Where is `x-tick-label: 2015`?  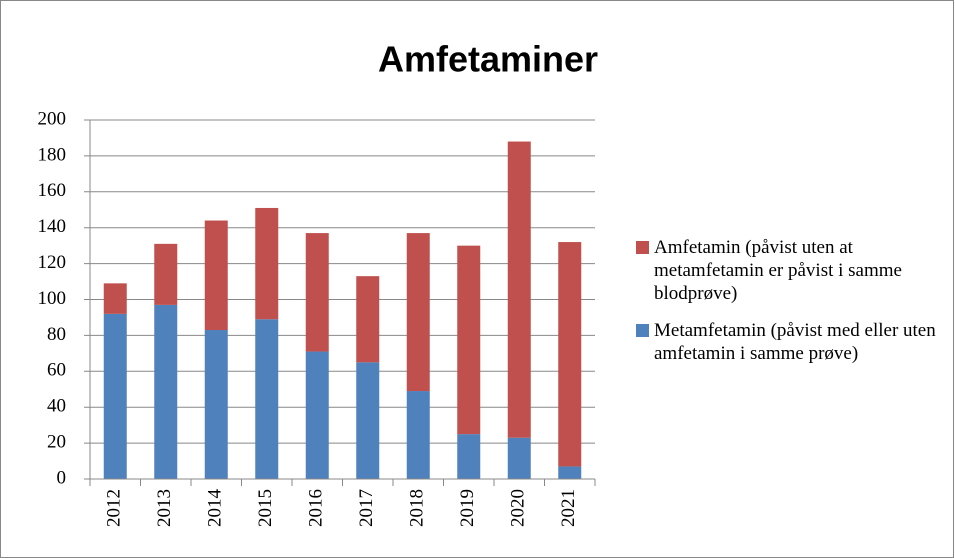
x-tick-label: 2015 is located at coordinates (265, 508).